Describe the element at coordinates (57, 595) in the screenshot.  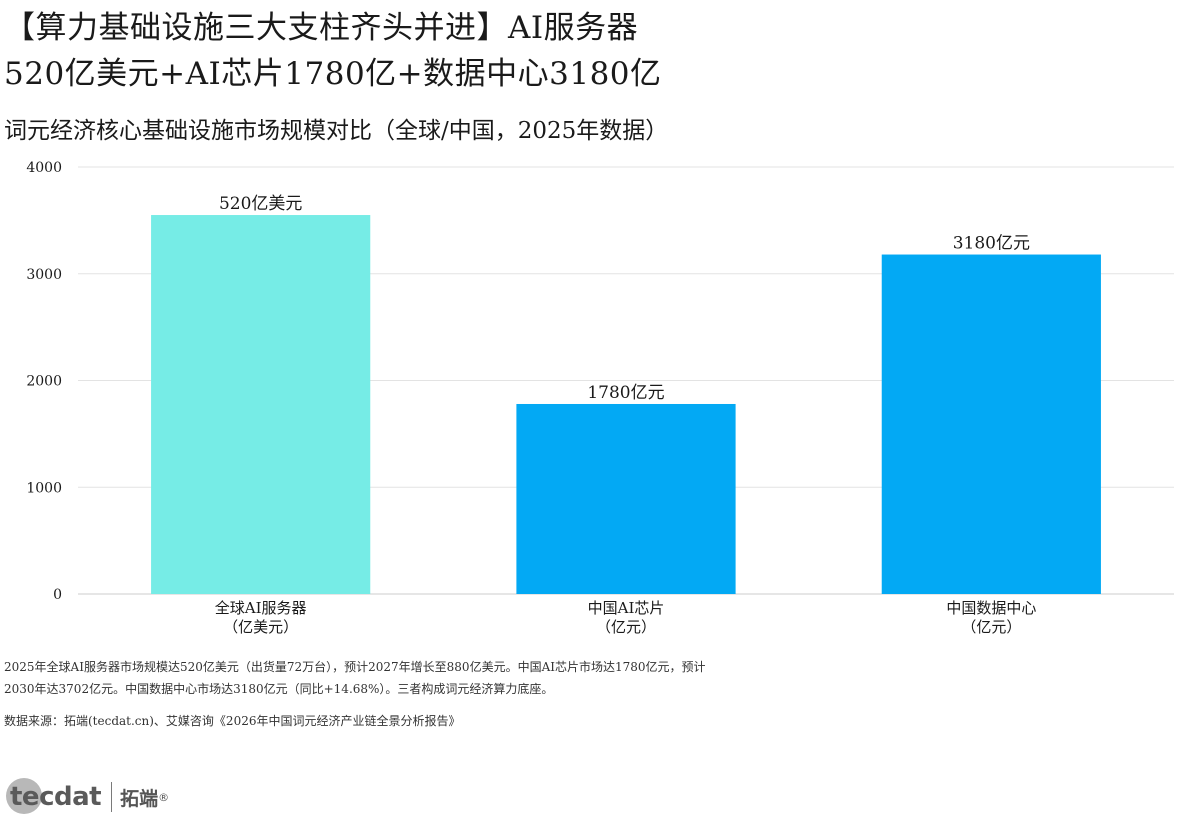
I see `y-tick-label: 0` at that location.